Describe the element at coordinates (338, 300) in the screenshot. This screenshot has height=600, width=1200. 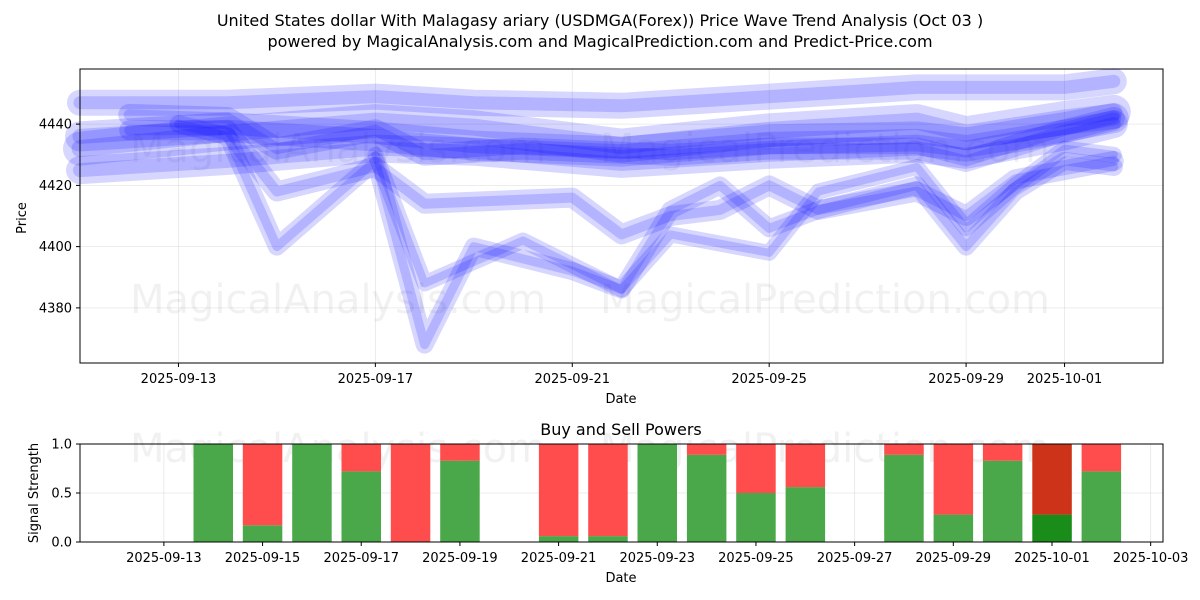
I see `watermark-3: MagicalAnalysis.com` at that location.